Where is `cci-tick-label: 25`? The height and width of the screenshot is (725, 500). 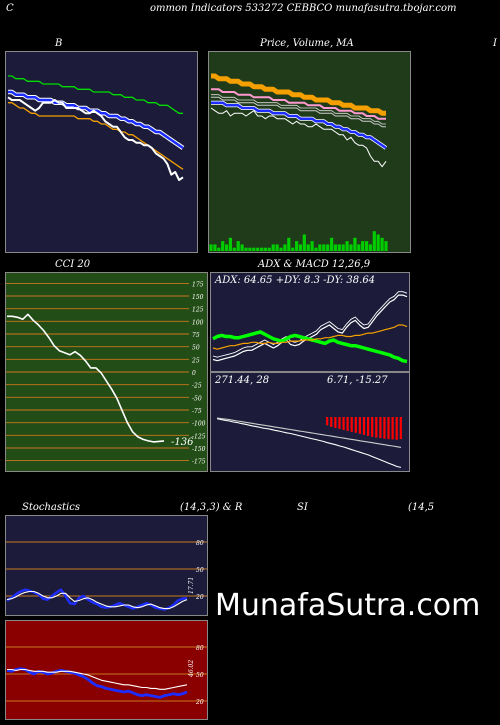 cci-tick-label: 25 is located at coordinates (195, 360).